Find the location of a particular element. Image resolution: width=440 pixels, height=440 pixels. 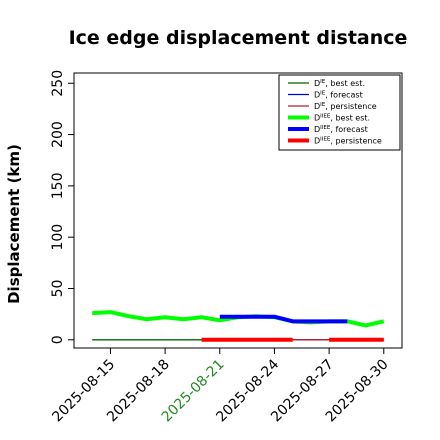

series-layer is located at coordinates (238, 326).